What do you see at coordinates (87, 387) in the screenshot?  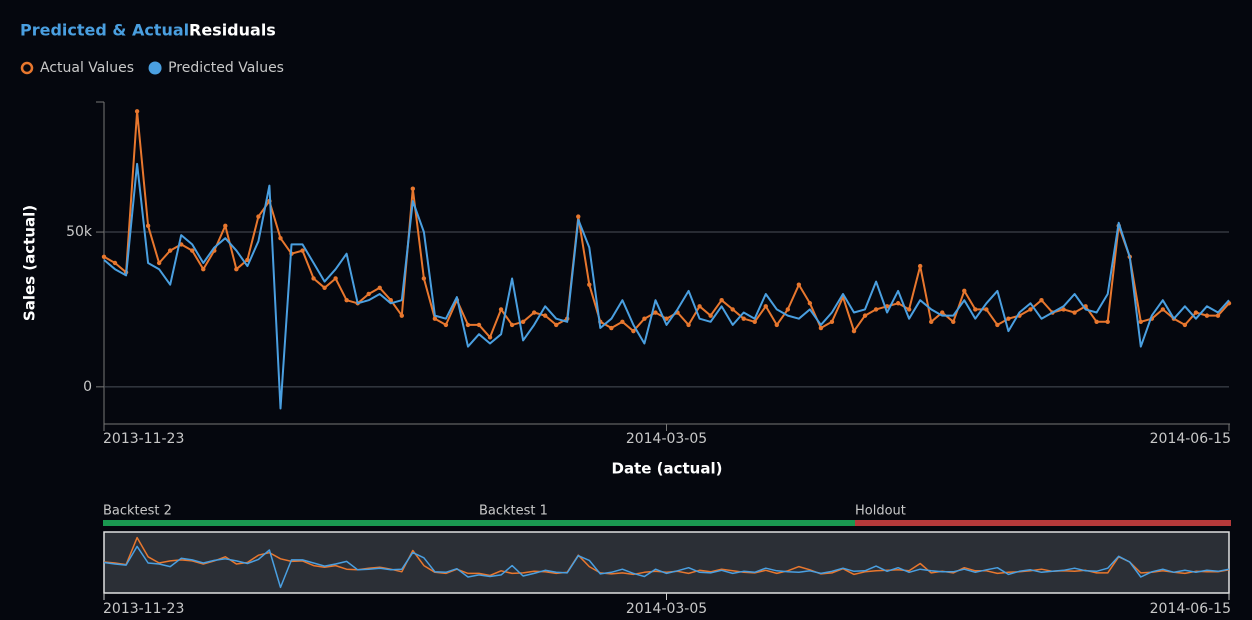 I see `y-tick-label: 0` at bounding box center [87, 387].